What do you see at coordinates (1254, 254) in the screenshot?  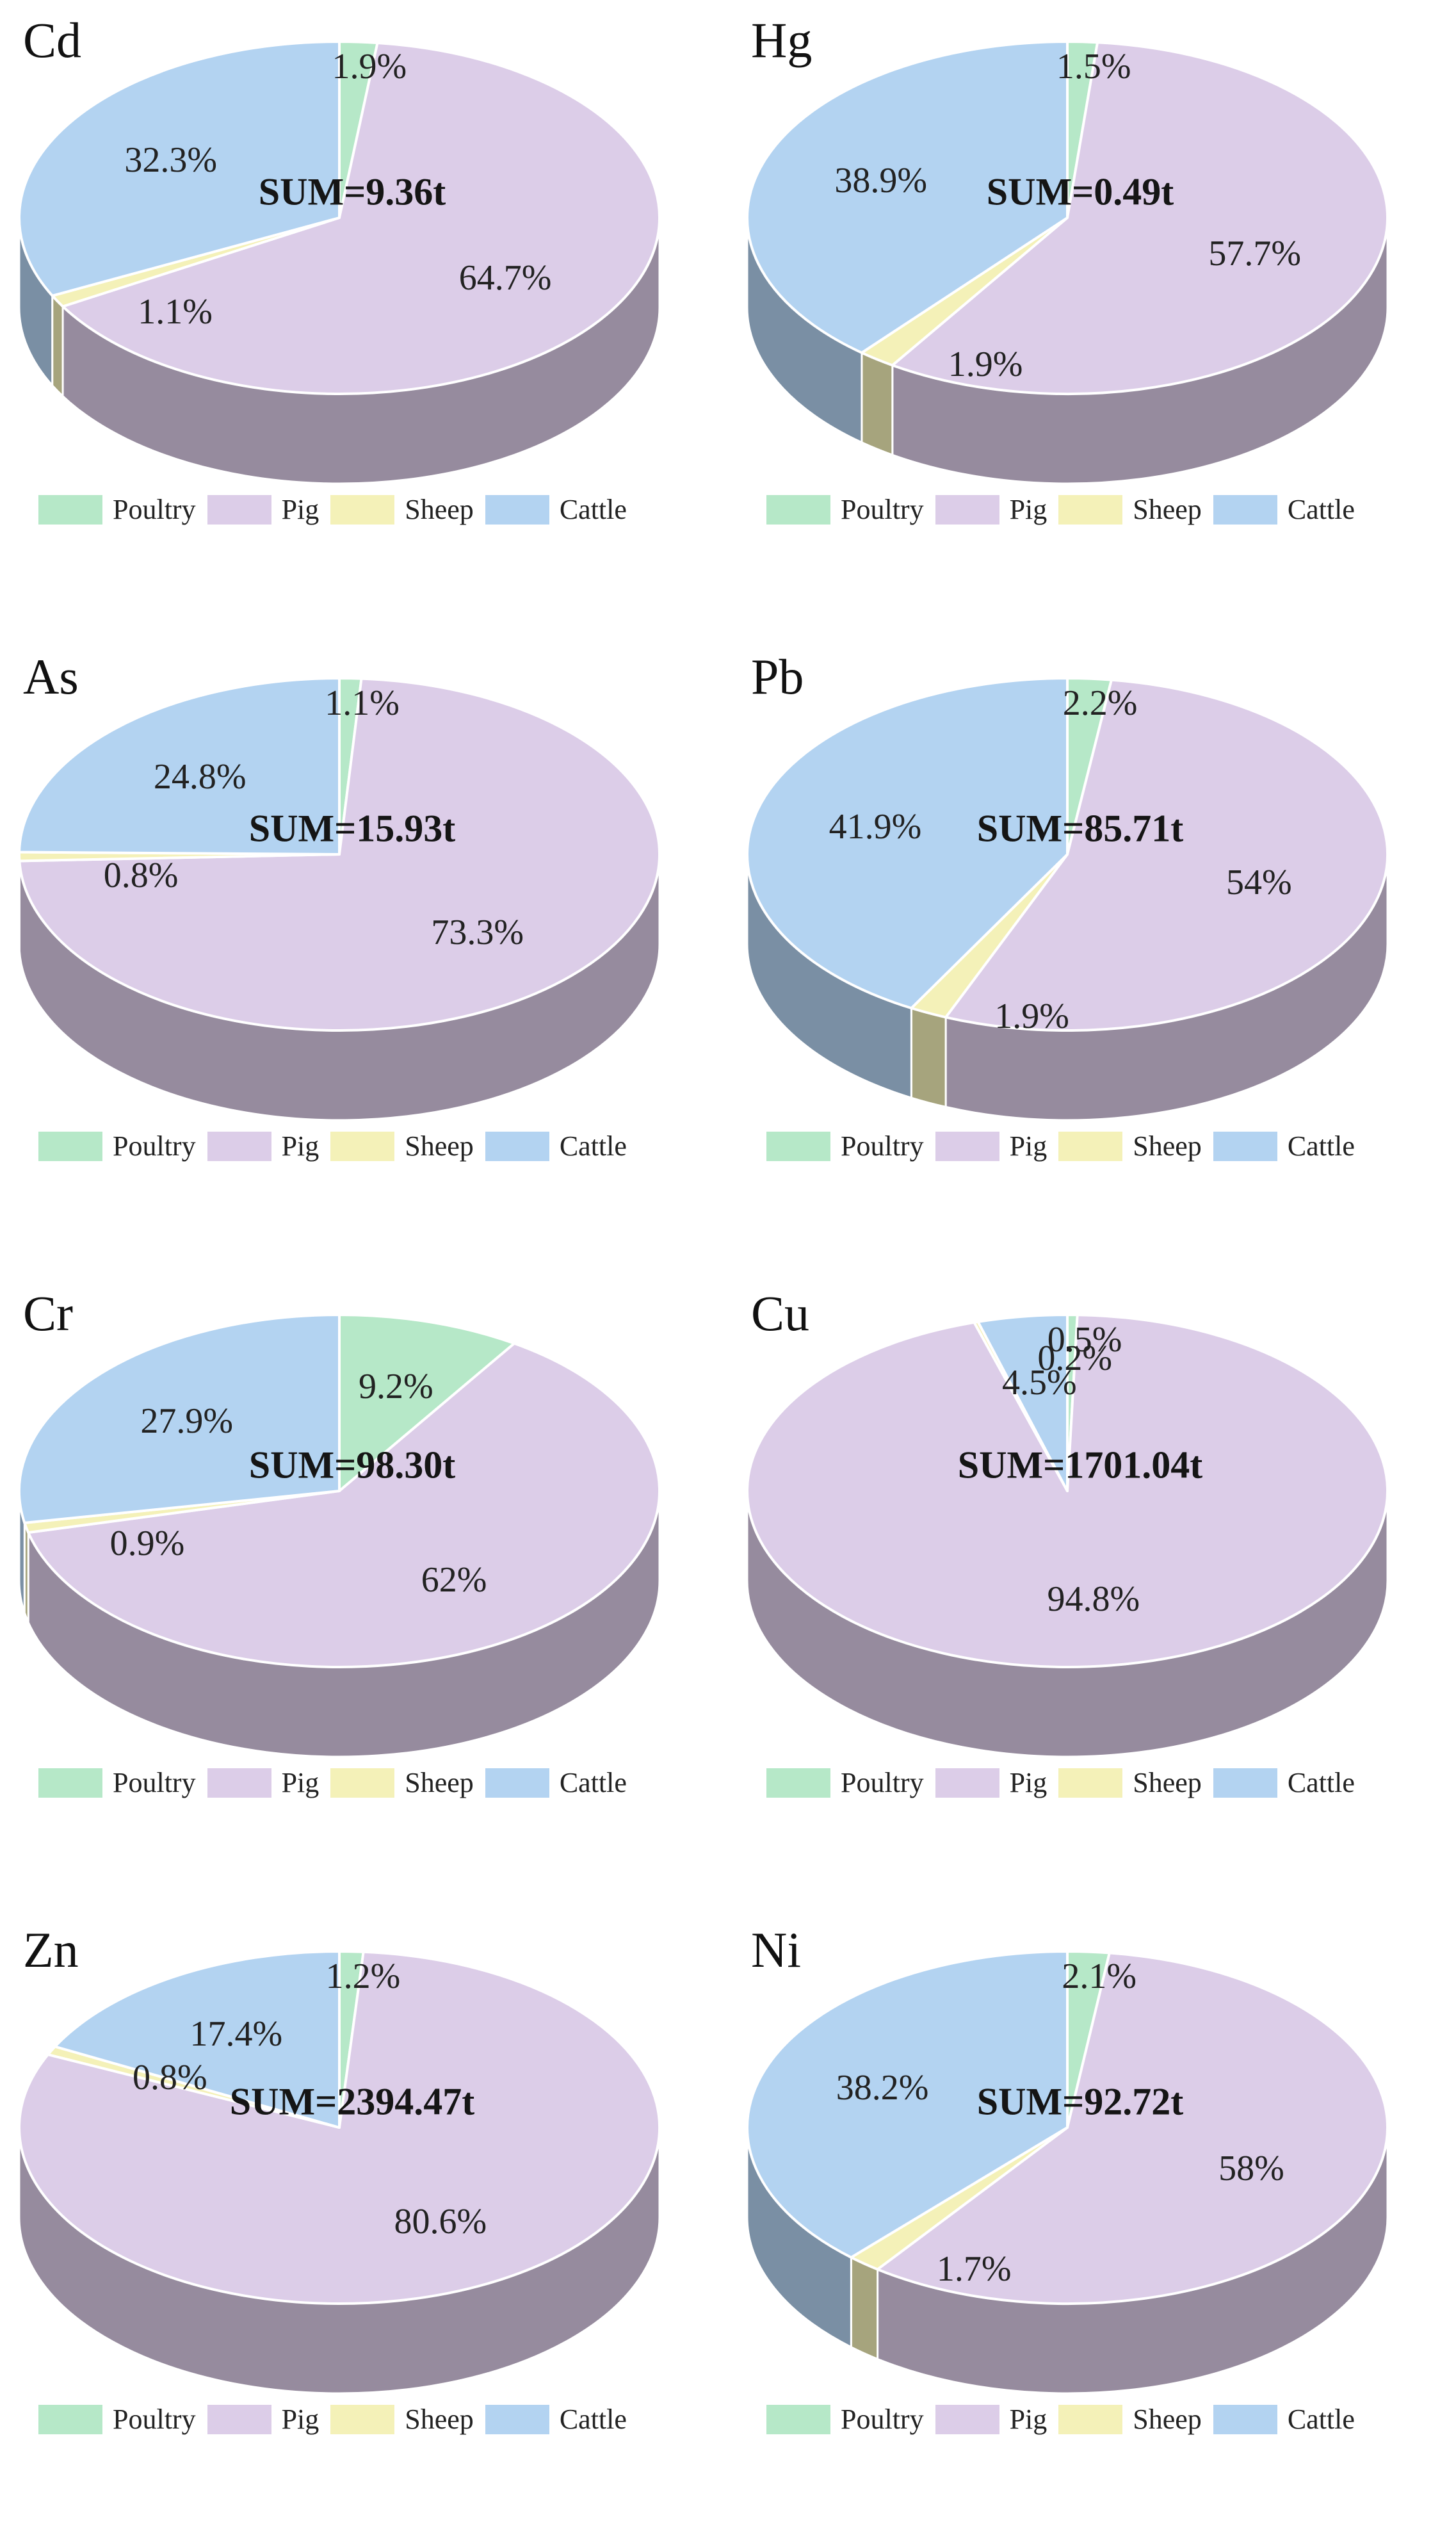 I see `pig-percent-label: 57.7%` at bounding box center [1254, 254].